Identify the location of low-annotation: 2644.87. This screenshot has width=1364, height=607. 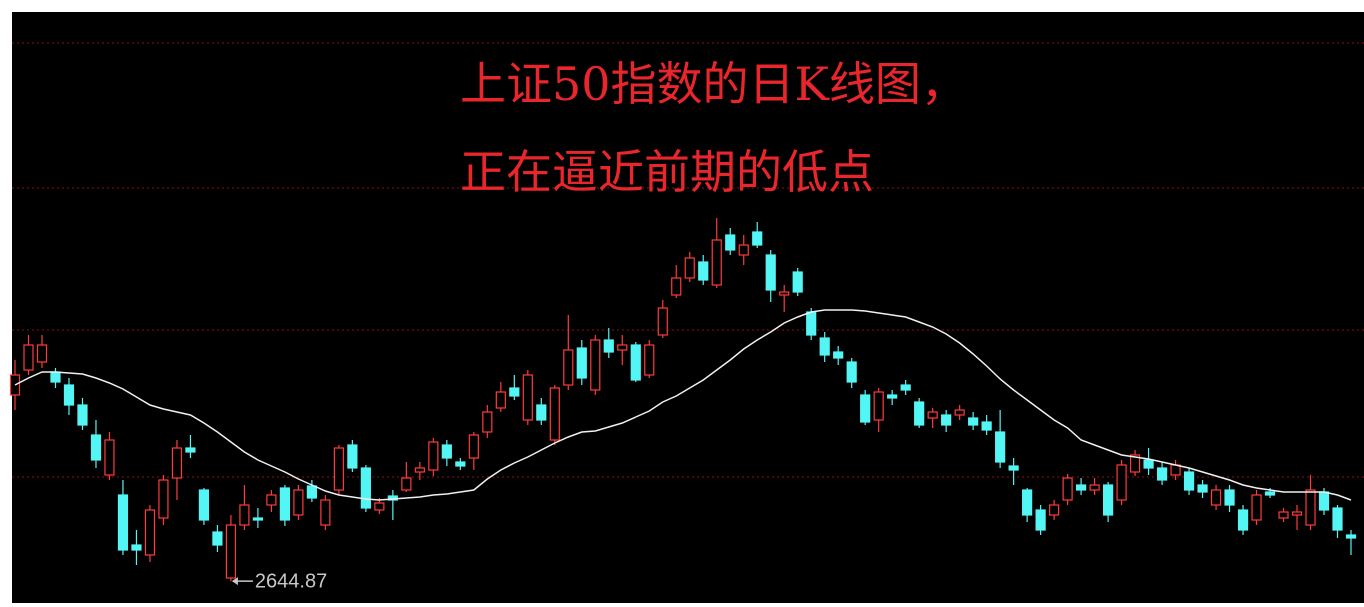
(279, 581).